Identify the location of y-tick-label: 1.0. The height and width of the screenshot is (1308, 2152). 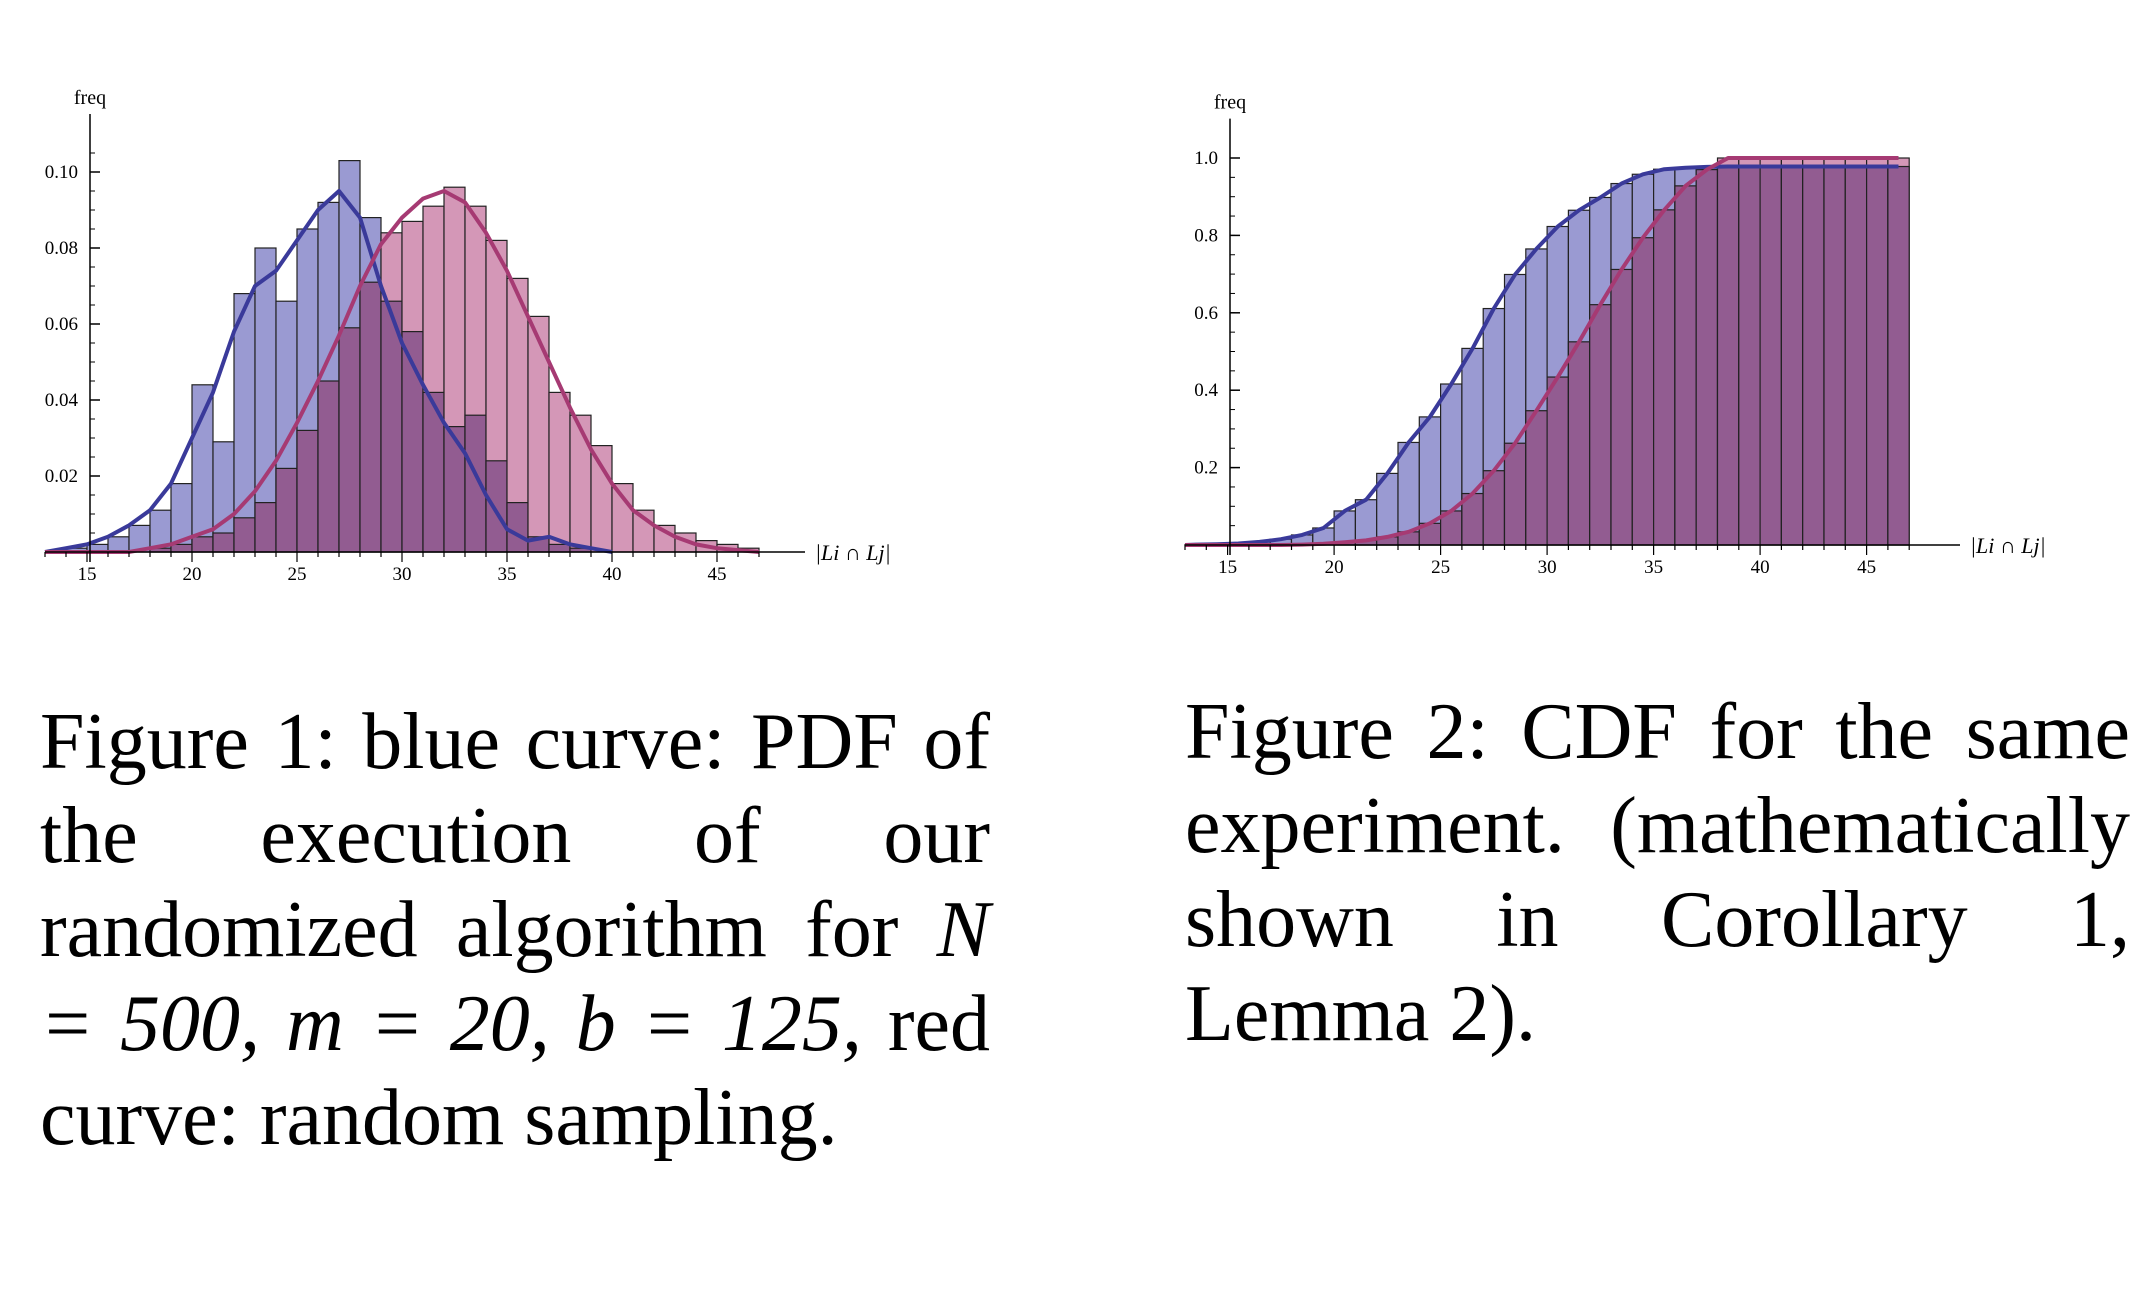
(1206, 158).